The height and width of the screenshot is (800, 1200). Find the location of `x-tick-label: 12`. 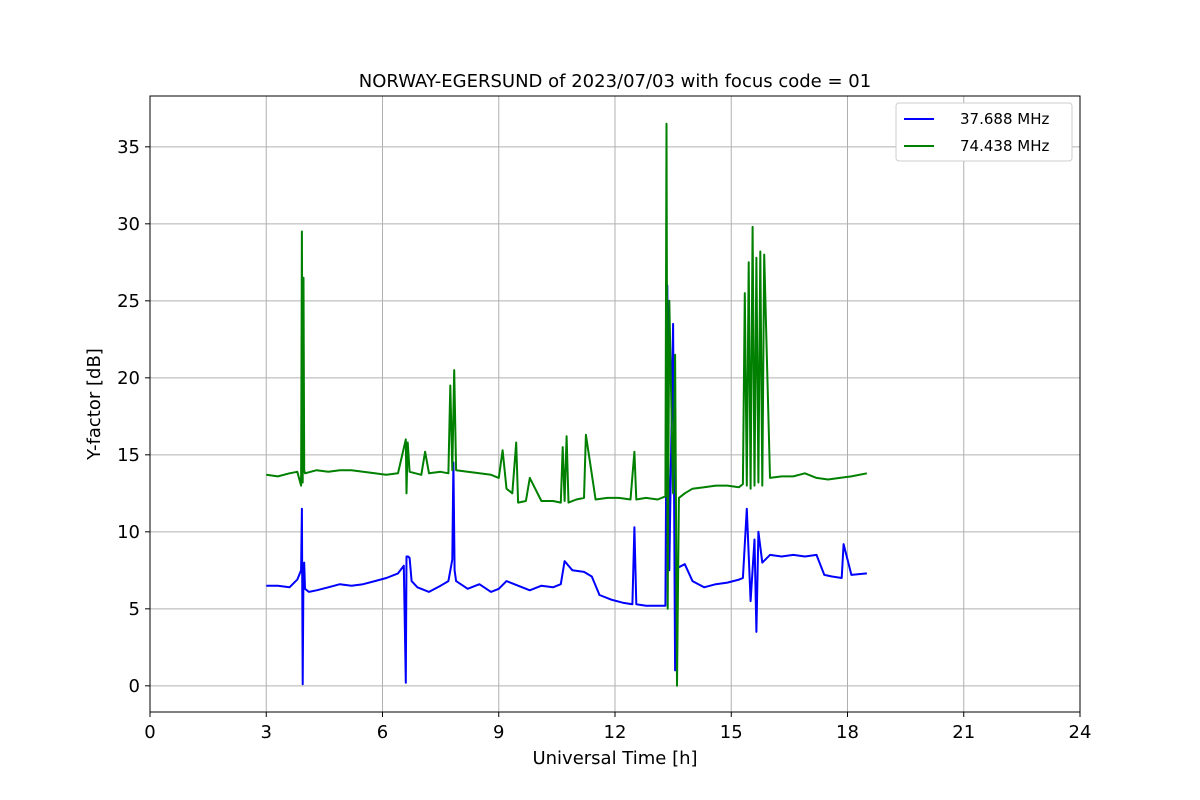

x-tick-label: 12 is located at coordinates (615, 732).